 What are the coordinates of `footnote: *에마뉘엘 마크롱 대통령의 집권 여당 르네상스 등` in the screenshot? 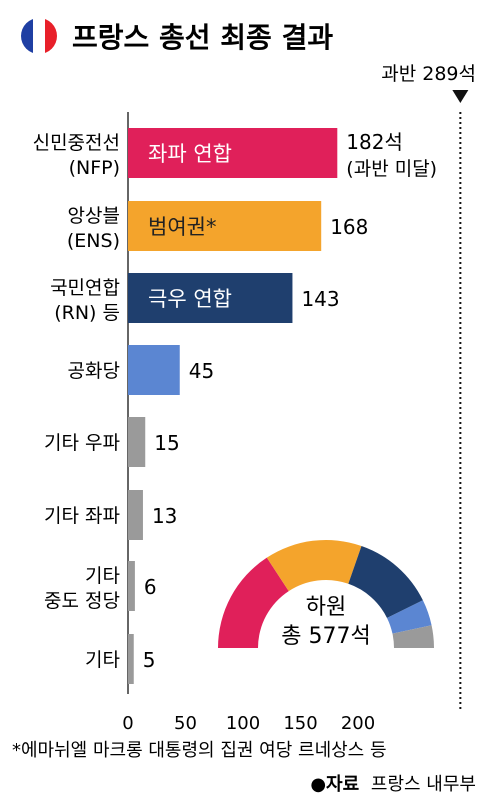 It's located at (199, 750).